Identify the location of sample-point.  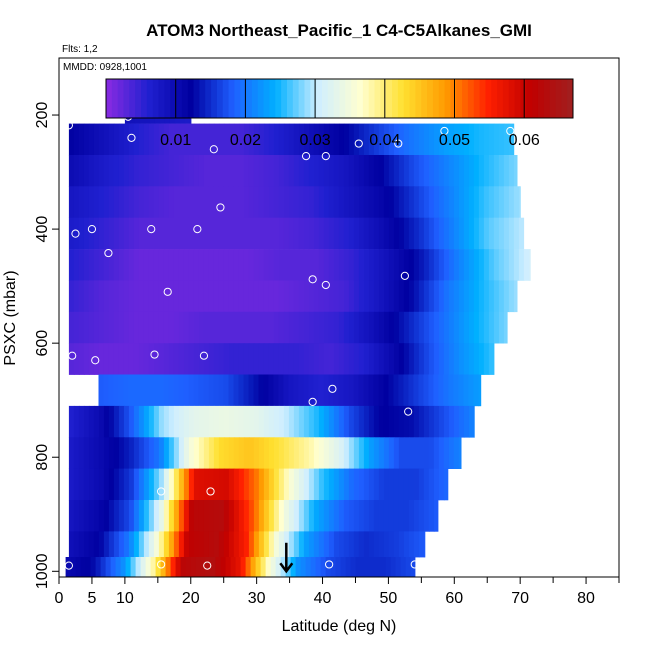
(312, 402).